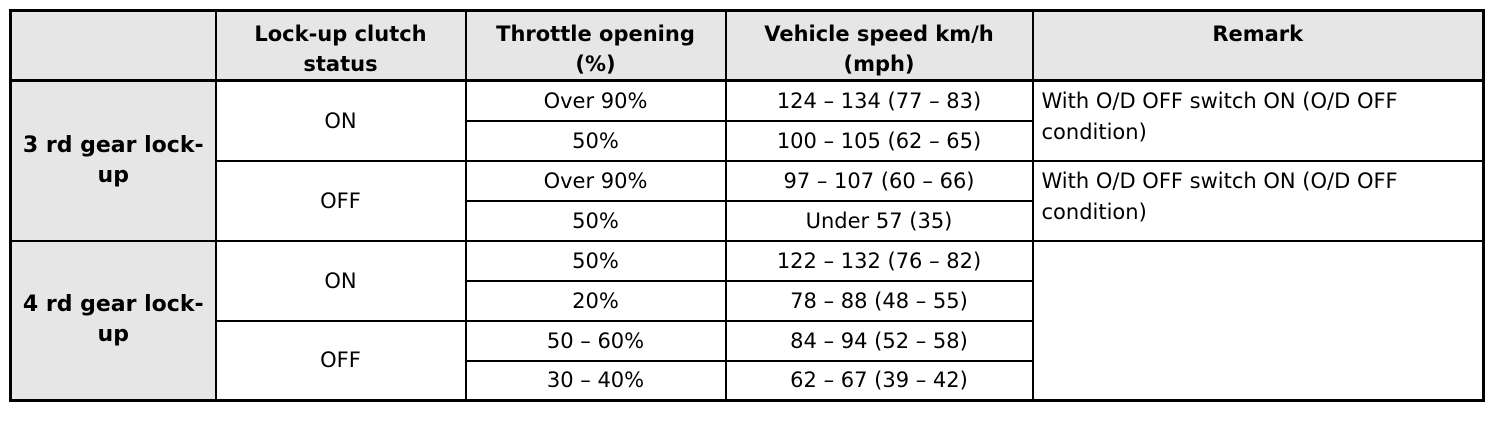 This screenshot has width=1504, height=442. I want to click on table-row: 20% 78 – 88 (48 – 55), so click(747, 300).